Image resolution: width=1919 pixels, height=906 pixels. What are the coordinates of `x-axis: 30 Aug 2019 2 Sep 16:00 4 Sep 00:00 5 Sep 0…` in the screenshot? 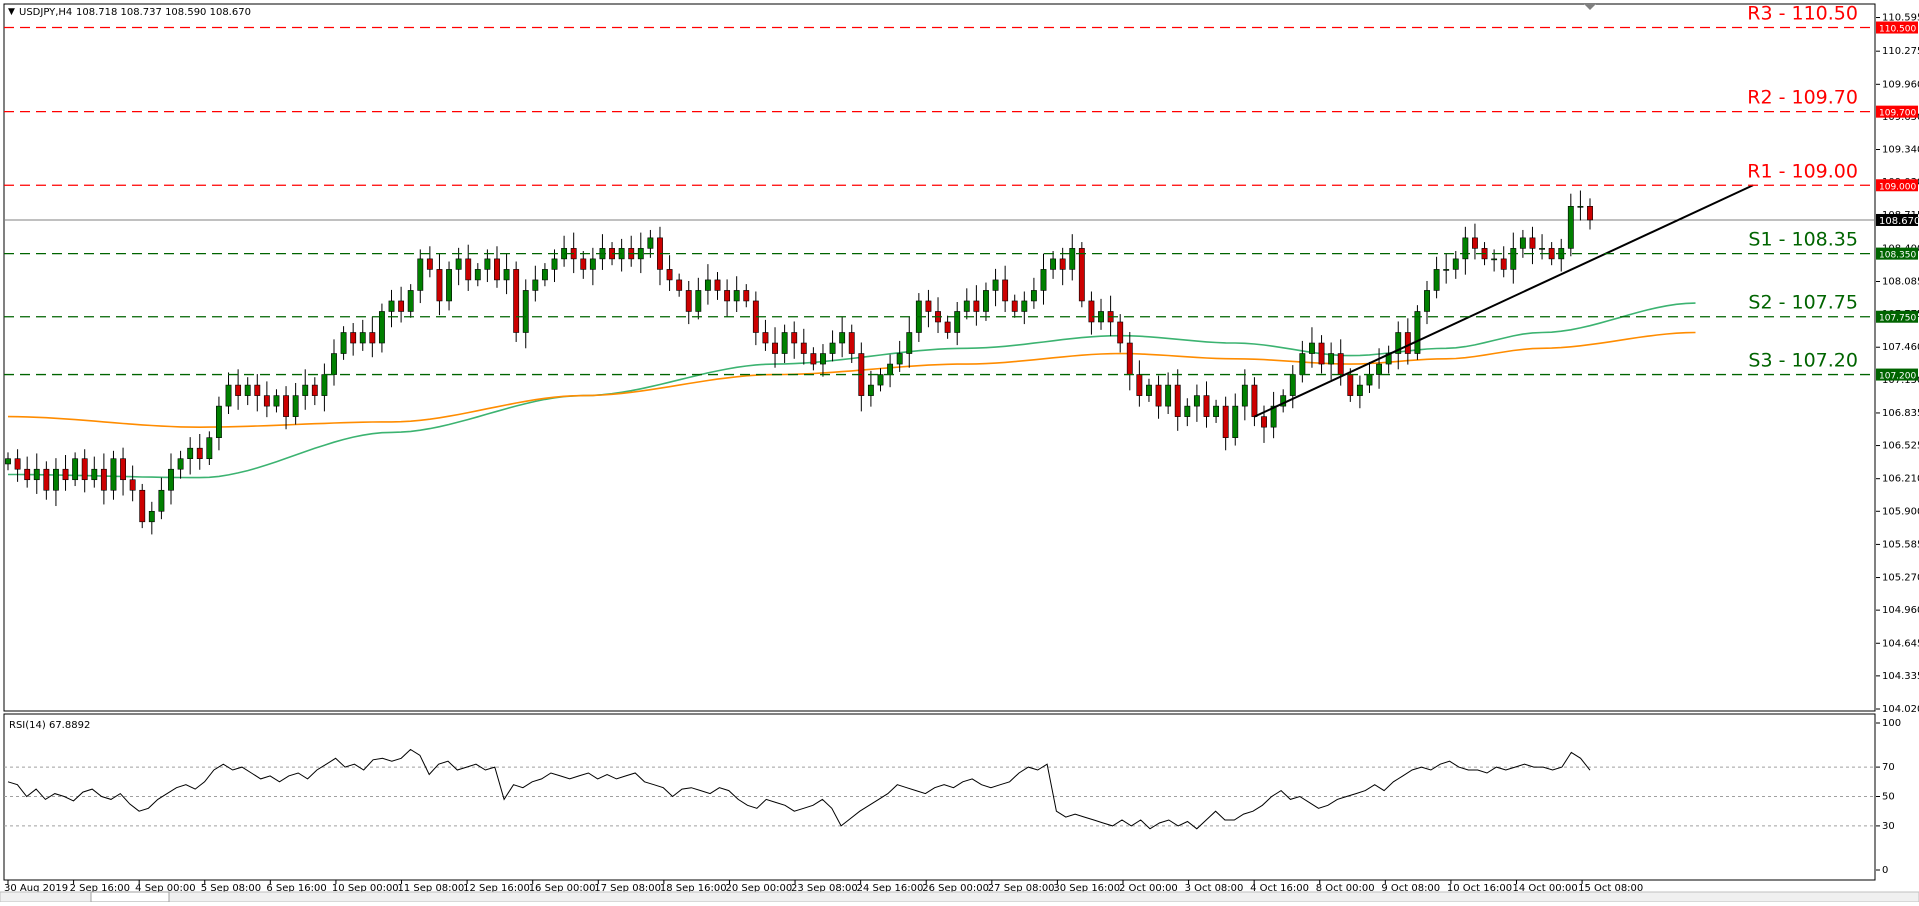 It's located at (823, 887).